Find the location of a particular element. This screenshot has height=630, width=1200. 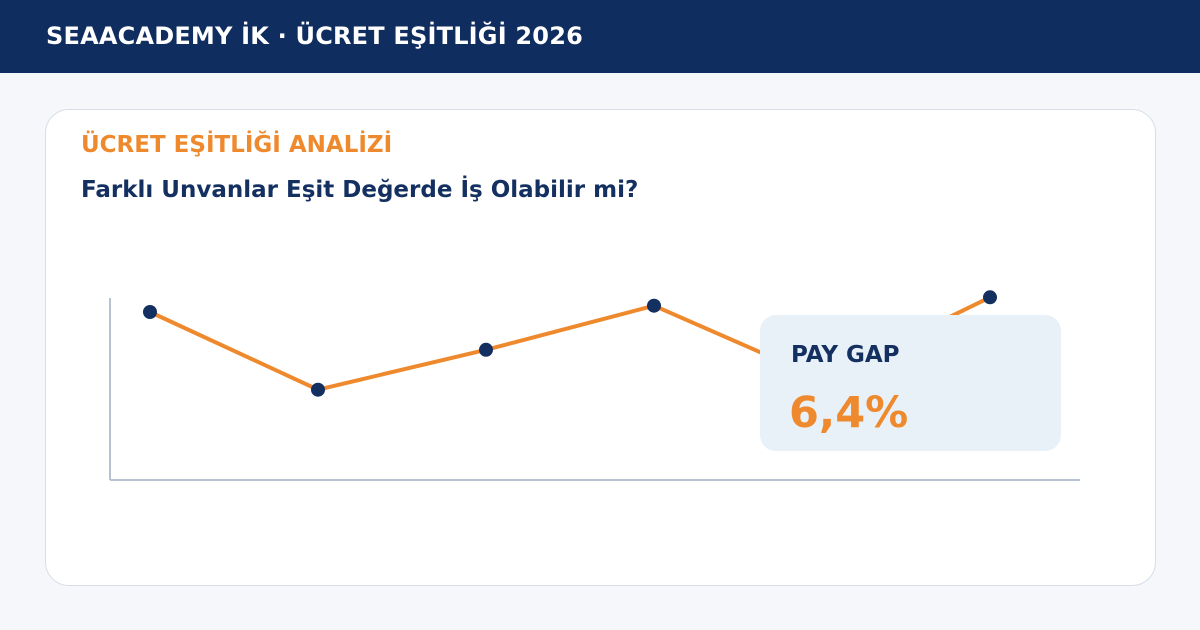

pay-gap-label: PAY GAP is located at coordinates (845, 355).